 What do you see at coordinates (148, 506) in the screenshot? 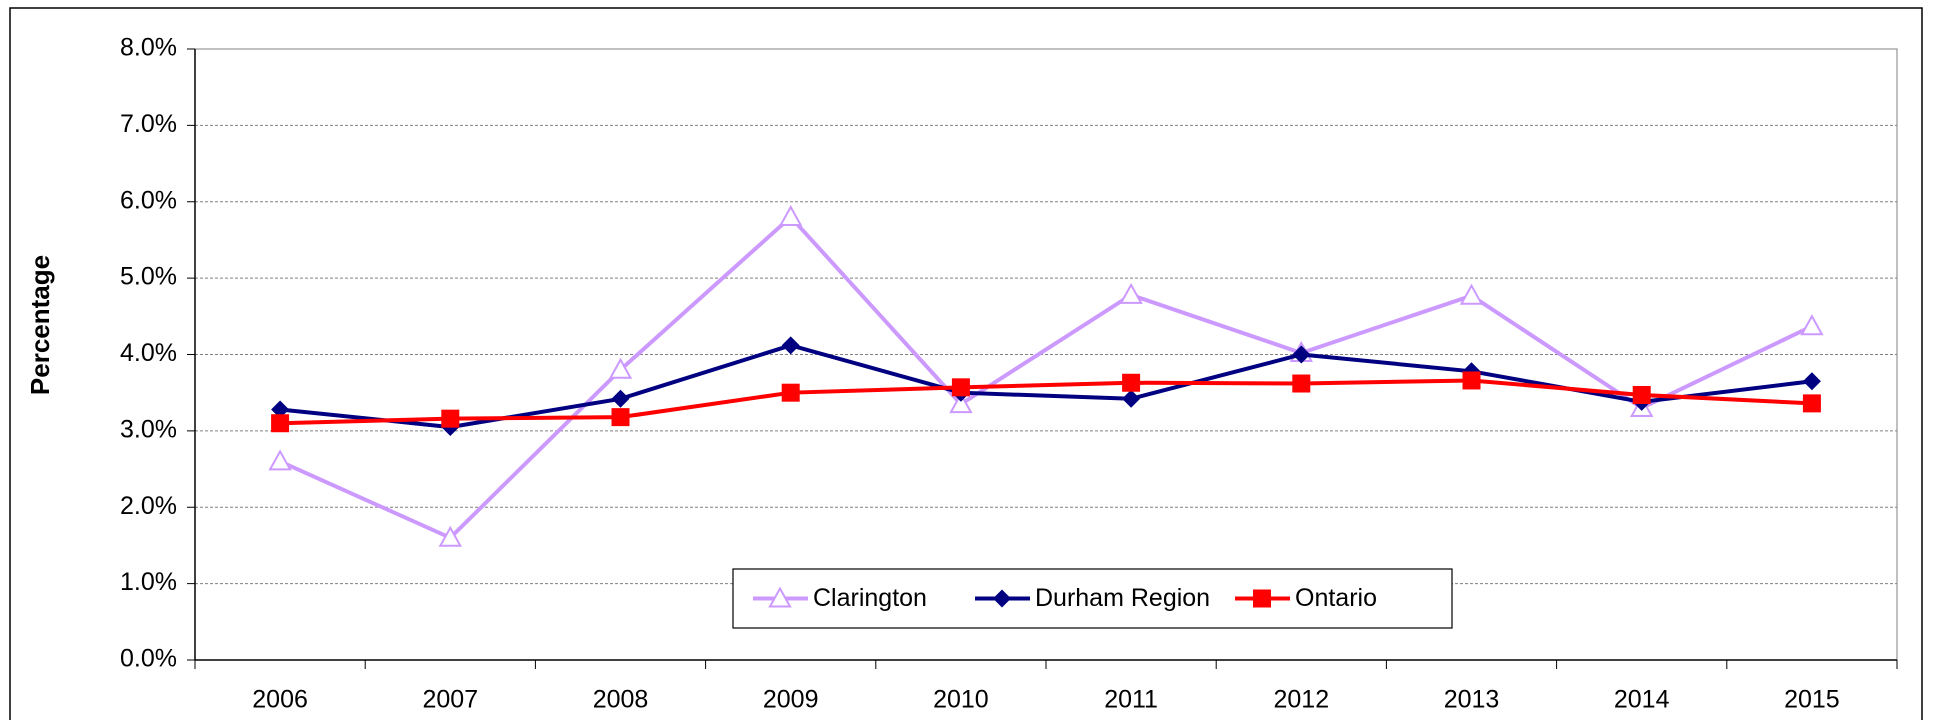
I see `y-tick-label: 2.0%` at bounding box center [148, 506].